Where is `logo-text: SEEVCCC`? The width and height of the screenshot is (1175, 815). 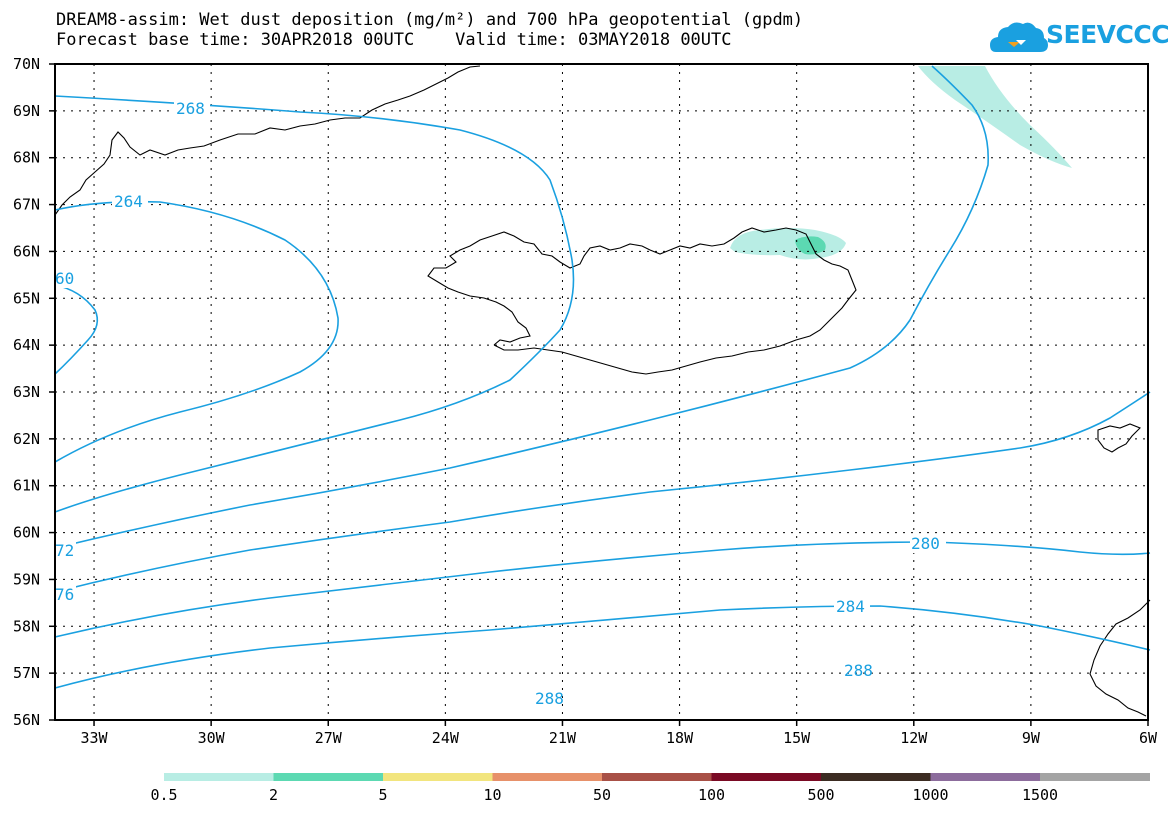
logo-text: SEEVCCC is located at coordinates (1108, 34).